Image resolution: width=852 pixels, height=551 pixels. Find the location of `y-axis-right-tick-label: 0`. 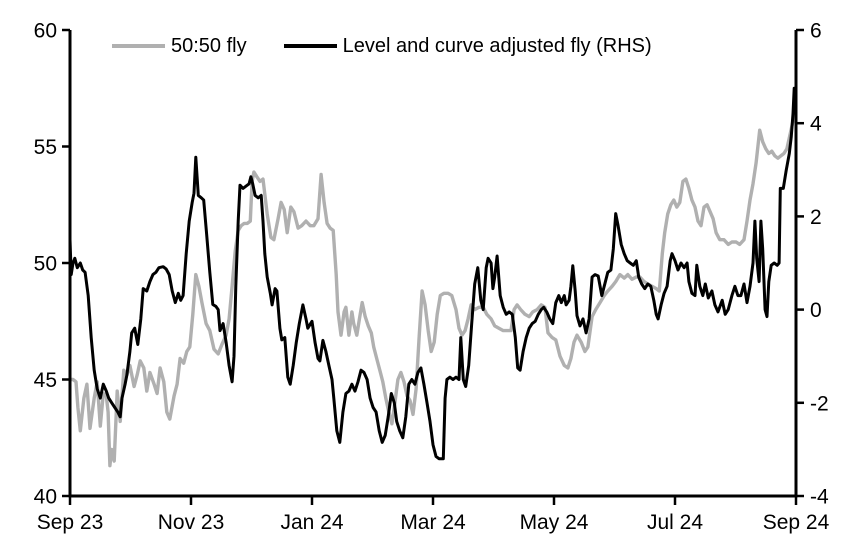

y-axis-right-tick-label: 0 is located at coordinates (816, 310).